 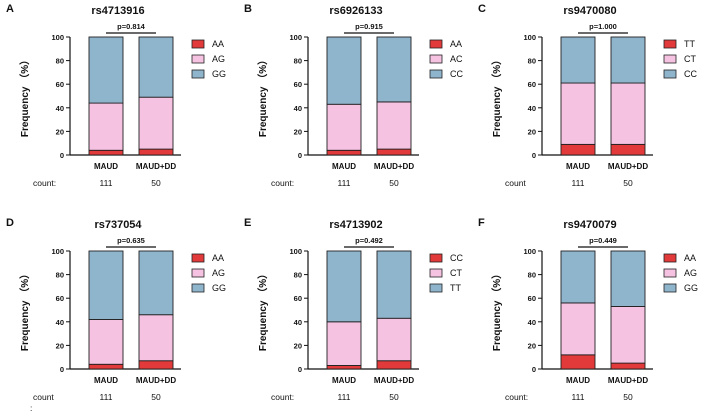 I want to click on legend-label: AG, so click(x=690, y=273).